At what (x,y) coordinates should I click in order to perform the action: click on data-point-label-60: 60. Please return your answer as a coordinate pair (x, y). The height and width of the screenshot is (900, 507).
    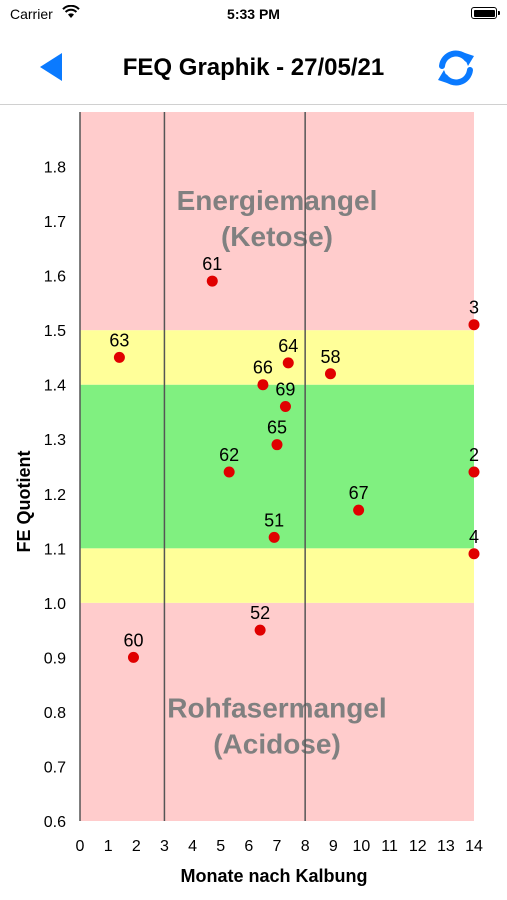
    Looking at the image, I should click on (133, 640).